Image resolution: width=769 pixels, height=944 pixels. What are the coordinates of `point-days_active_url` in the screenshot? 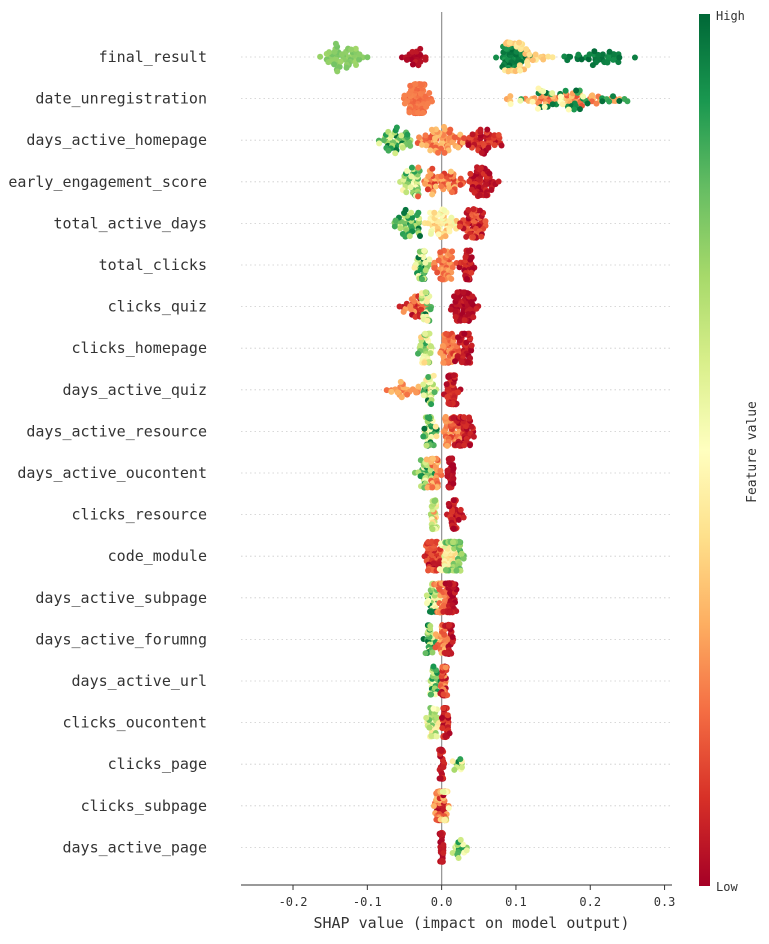 It's located at (433, 666).